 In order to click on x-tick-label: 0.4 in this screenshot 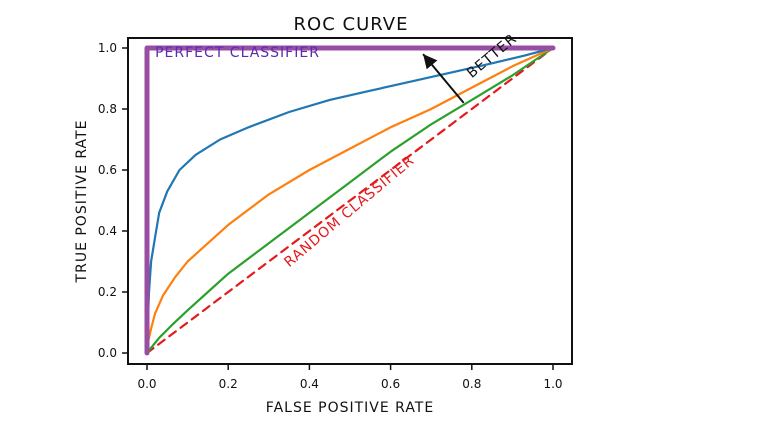, I will do `click(309, 384)`.